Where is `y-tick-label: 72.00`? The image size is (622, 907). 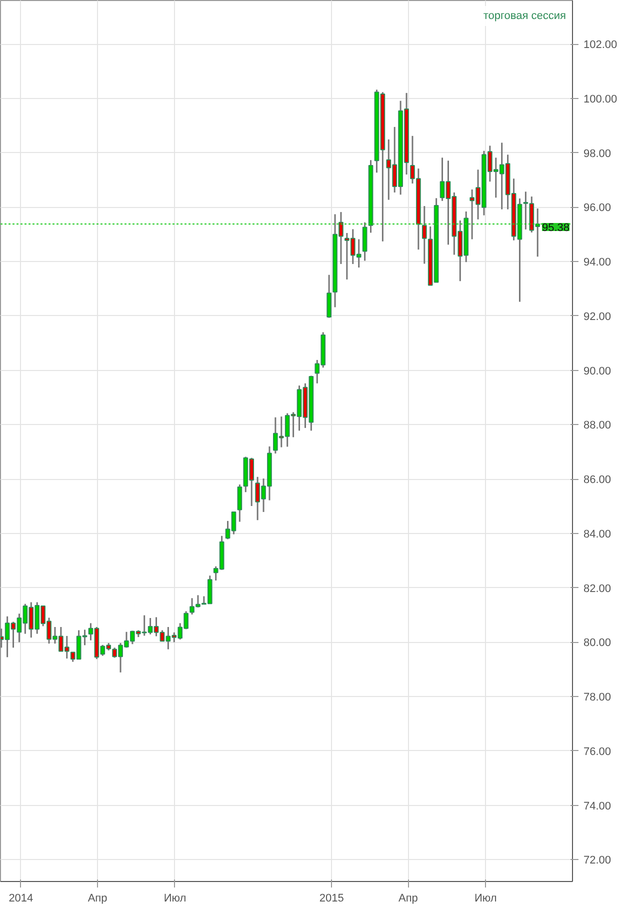
y-tick-label: 72.00 is located at coordinates (598, 860).